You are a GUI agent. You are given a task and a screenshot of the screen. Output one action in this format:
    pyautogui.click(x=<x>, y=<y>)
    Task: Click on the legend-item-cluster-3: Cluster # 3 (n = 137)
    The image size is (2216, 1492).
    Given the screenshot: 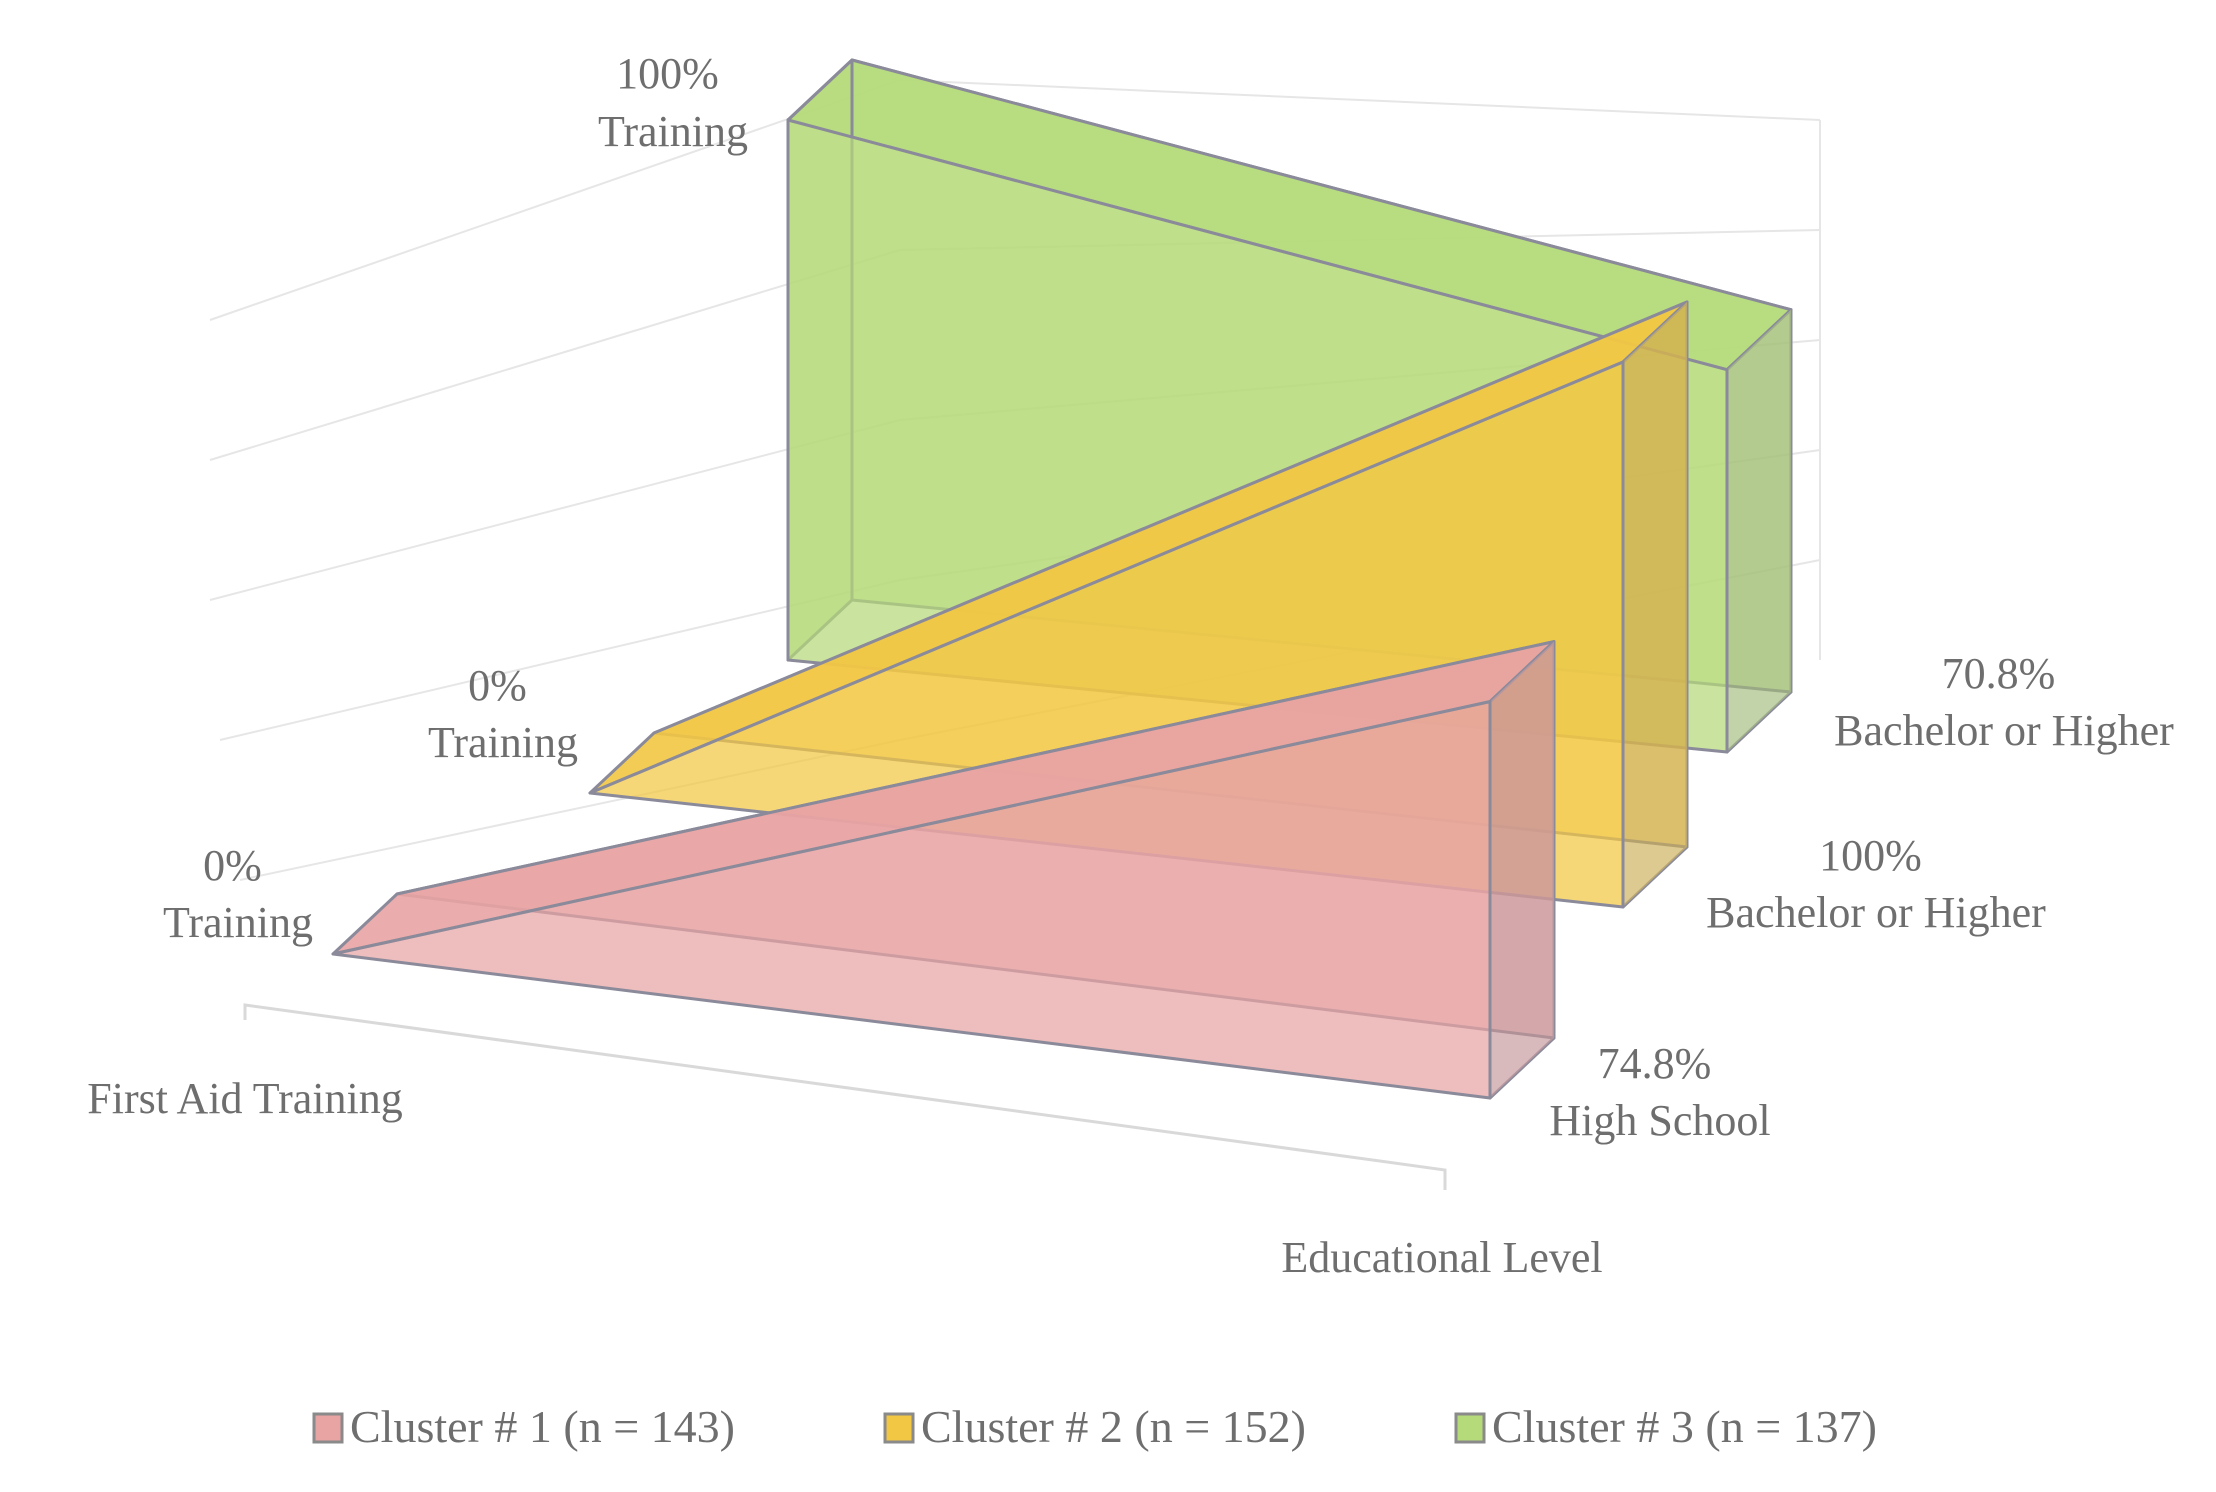 What is the action you would take?
    pyautogui.click(x=1665, y=1426)
    